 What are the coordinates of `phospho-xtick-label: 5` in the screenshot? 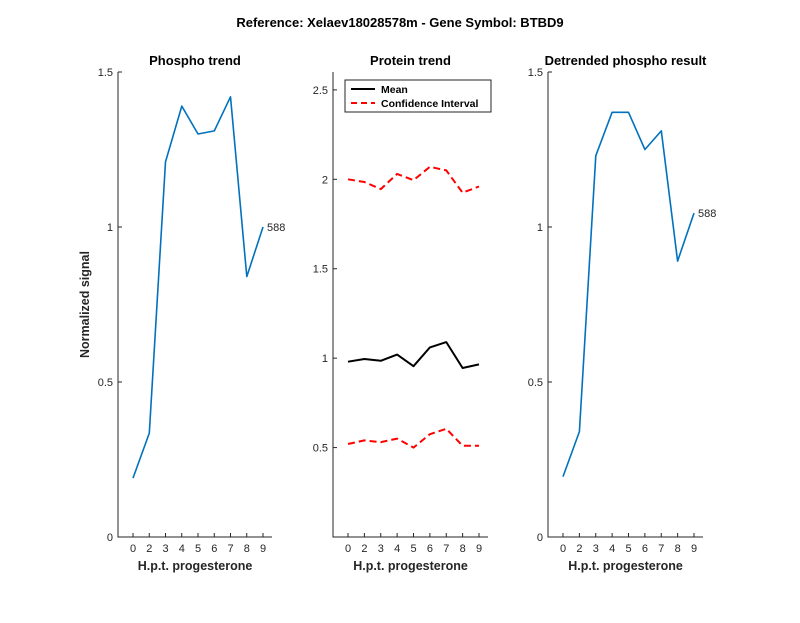 It's located at (198, 549).